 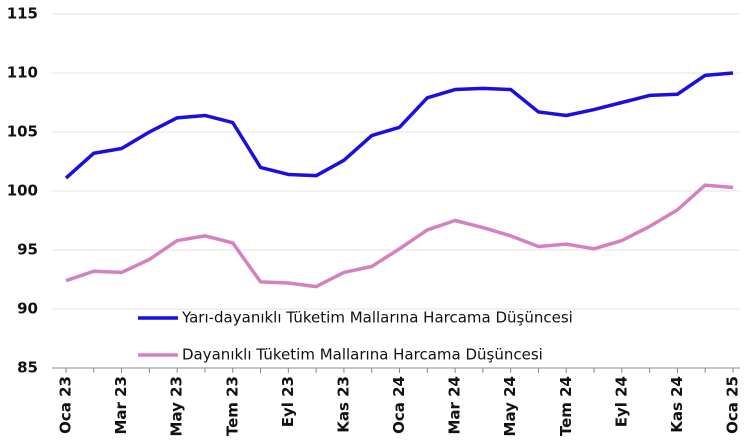 What do you see at coordinates (27, 250) in the screenshot?
I see `y-tick-label: 95` at bounding box center [27, 250].